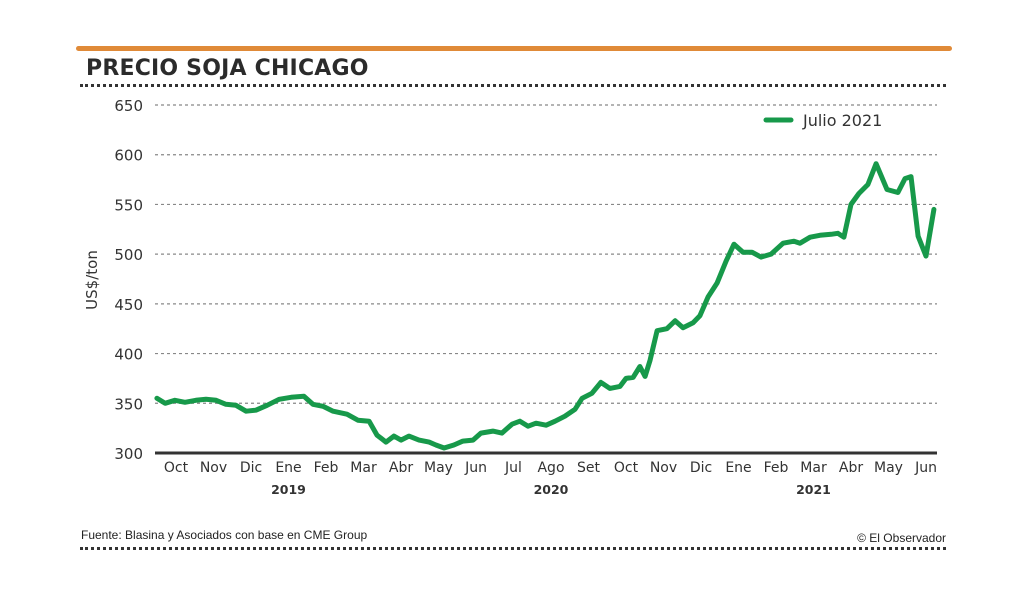 The width and height of the screenshot is (1024, 597). What do you see at coordinates (128, 355) in the screenshot?
I see `y-tick-label: 400` at bounding box center [128, 355].